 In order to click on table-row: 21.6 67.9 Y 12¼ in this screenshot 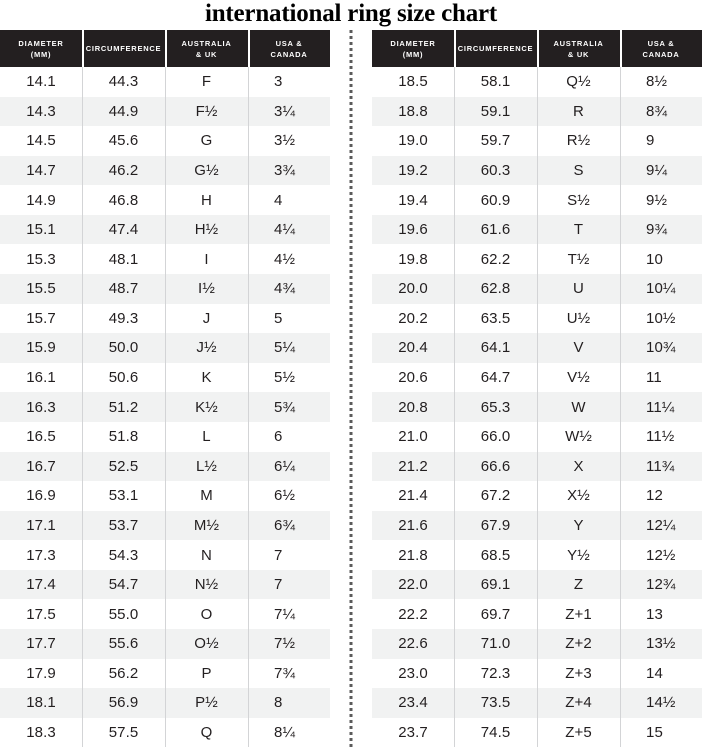, I will do `click(537, 525)`.